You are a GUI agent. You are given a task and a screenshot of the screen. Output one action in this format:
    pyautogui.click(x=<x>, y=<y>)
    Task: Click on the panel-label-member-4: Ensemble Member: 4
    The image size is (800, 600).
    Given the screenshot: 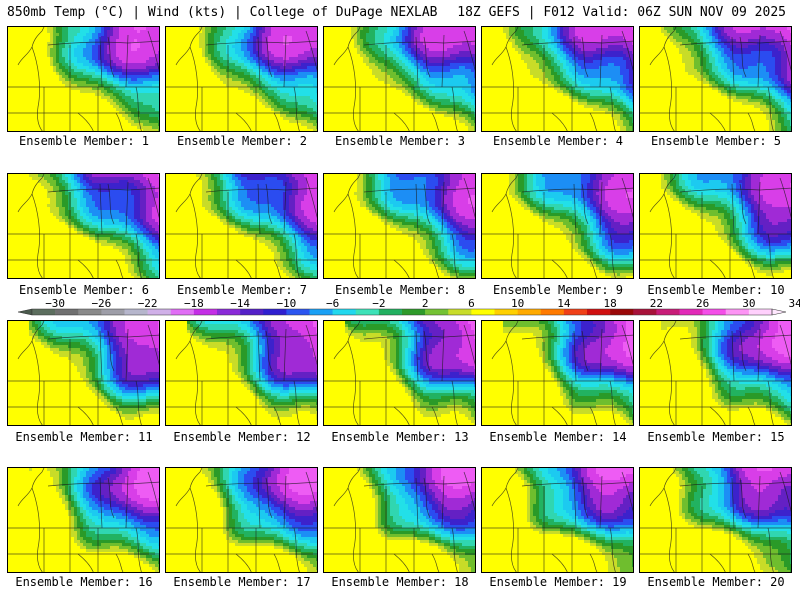 What is the action you would take?
    pyautogui.click(x=558, y=141)
    